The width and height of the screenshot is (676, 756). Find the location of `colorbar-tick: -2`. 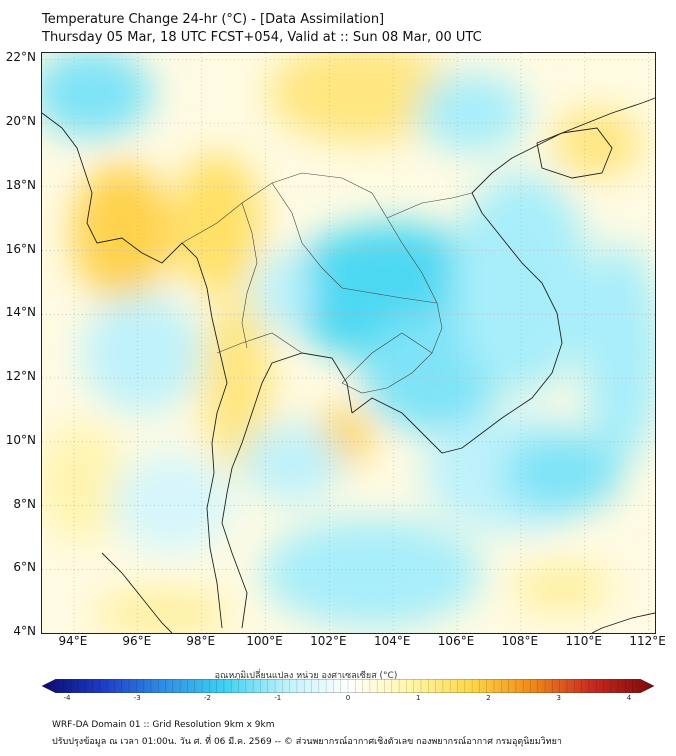

colorbar-tick: -2 is located at coordinates (207, 698).